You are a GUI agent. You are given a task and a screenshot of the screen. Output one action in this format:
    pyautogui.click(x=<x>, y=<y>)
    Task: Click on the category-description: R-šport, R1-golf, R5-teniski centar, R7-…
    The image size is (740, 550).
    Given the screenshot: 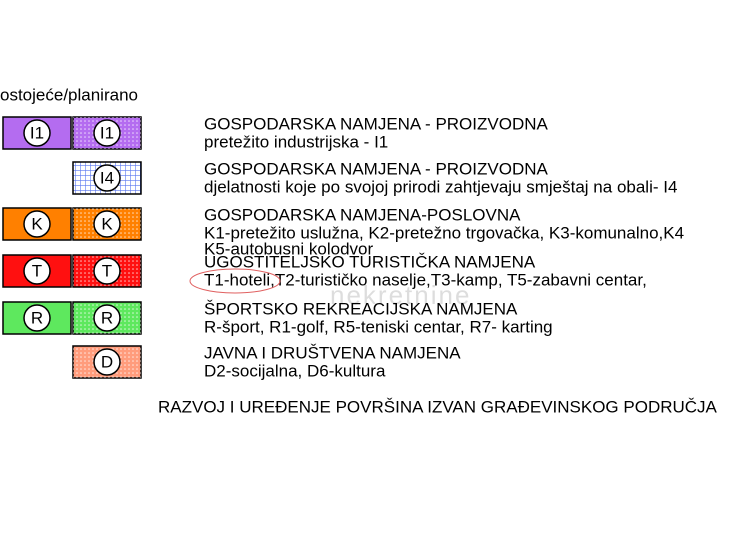 What is the action you would take?
    pyautogui.click(x=378, y=326)
    